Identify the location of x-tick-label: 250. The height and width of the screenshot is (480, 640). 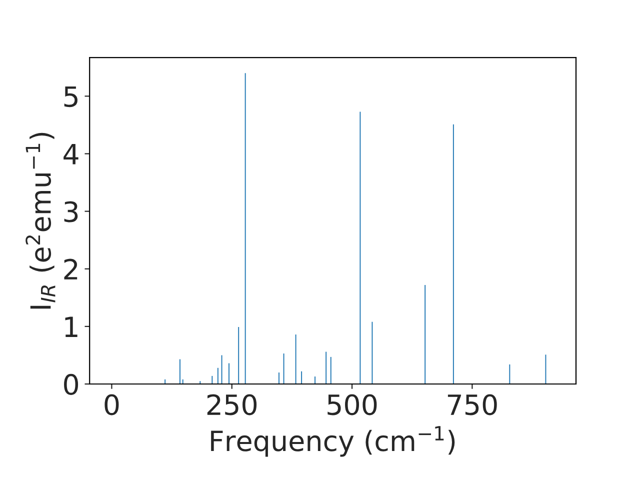
(232, 405).